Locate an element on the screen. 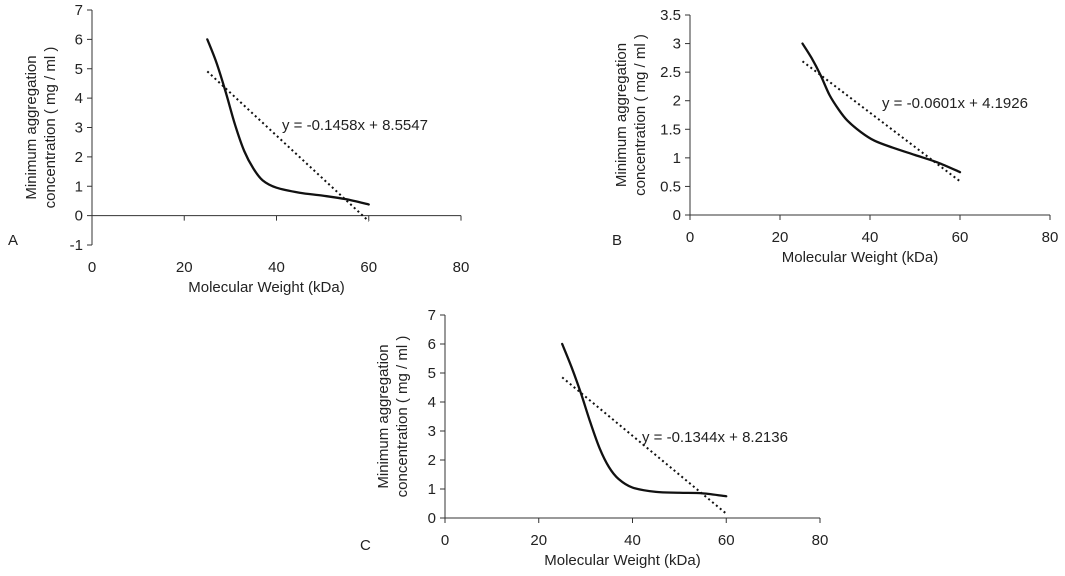  y-tick-label: -1 is located at coordinates (76, 245).